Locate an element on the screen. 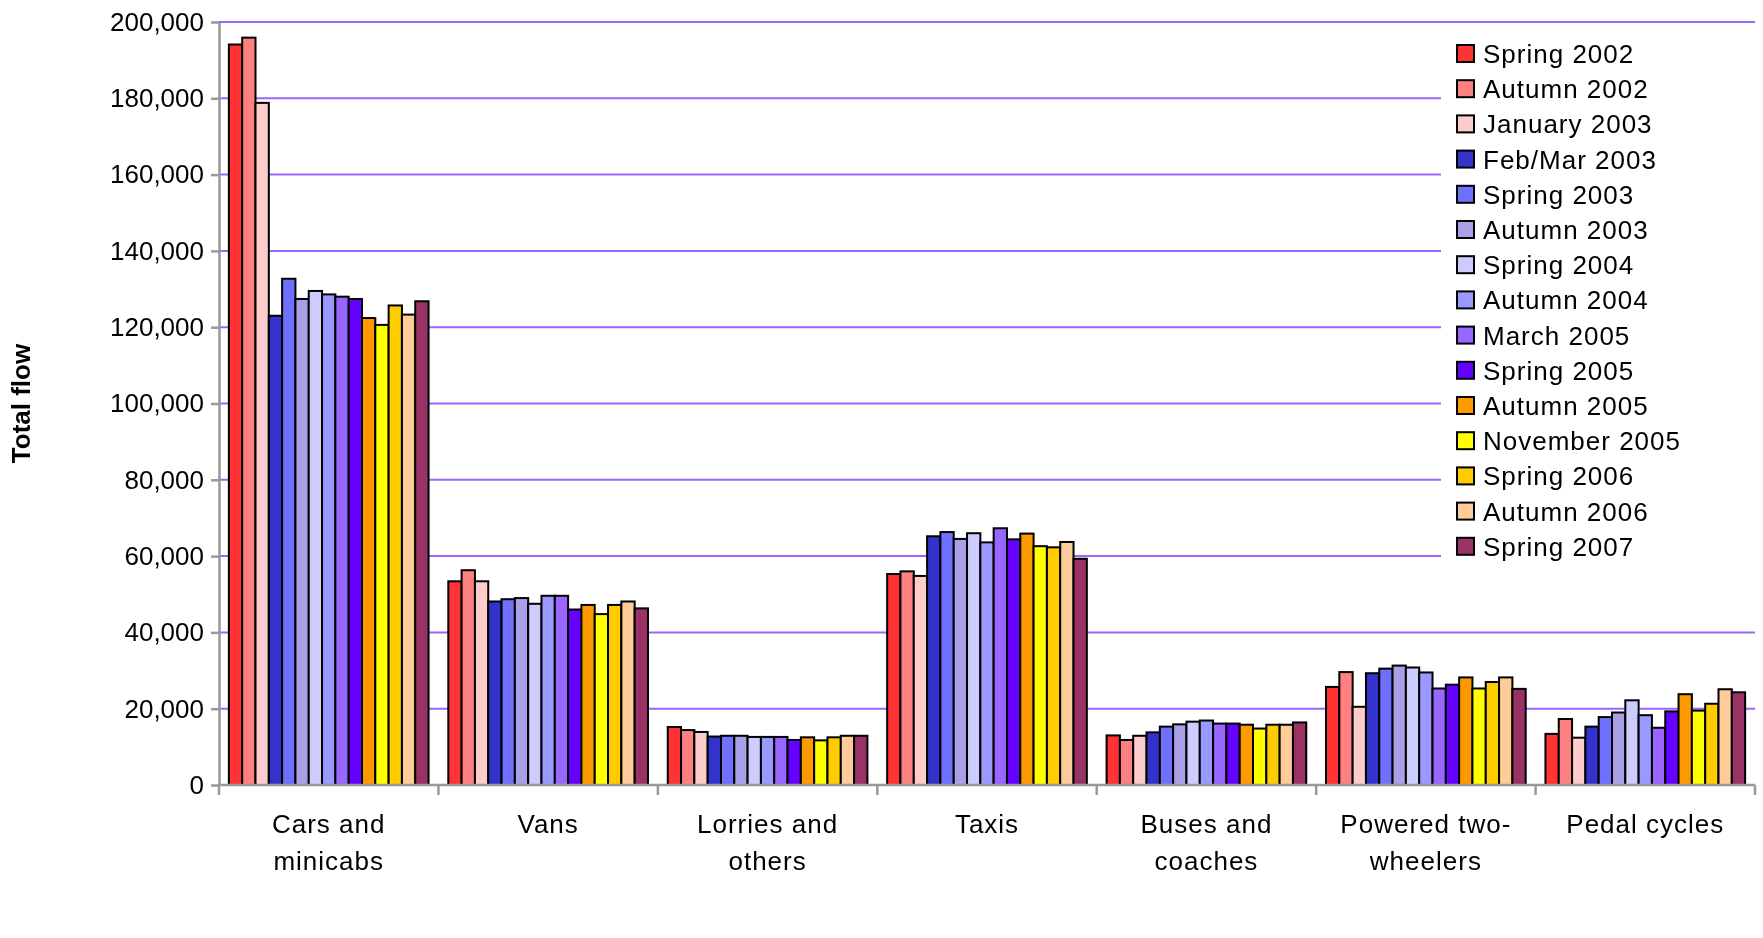 Image resolution: width=1763 pixels, height=938 pixels. y-tick-label: 160,000 is located at coordinates (157, 174).